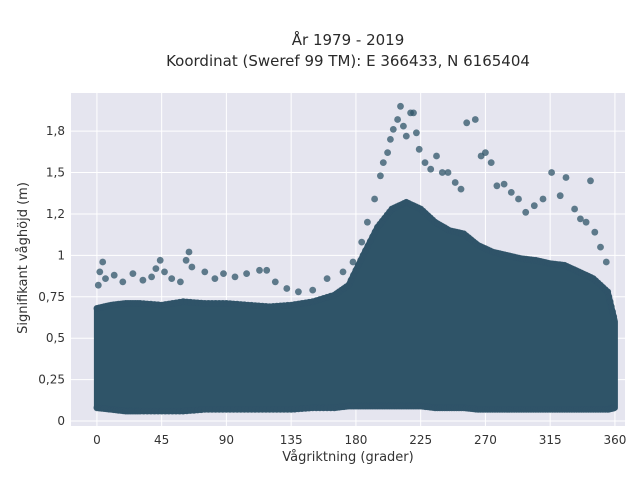 This screenshot has width=640, height=480. What do you see at coordinates (23, 258) in the screenshot?
I see `y-axis-label: Signifikant våghöjd (m)` at bounding box center [23, 258].